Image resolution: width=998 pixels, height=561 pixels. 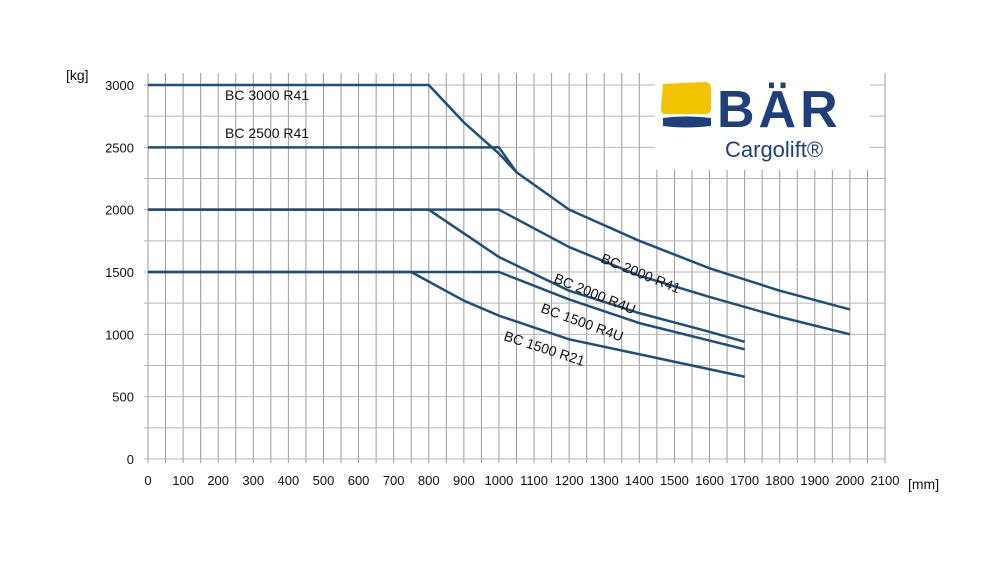 I want to click on svg-text: 1100, so click(x=534, y=480).